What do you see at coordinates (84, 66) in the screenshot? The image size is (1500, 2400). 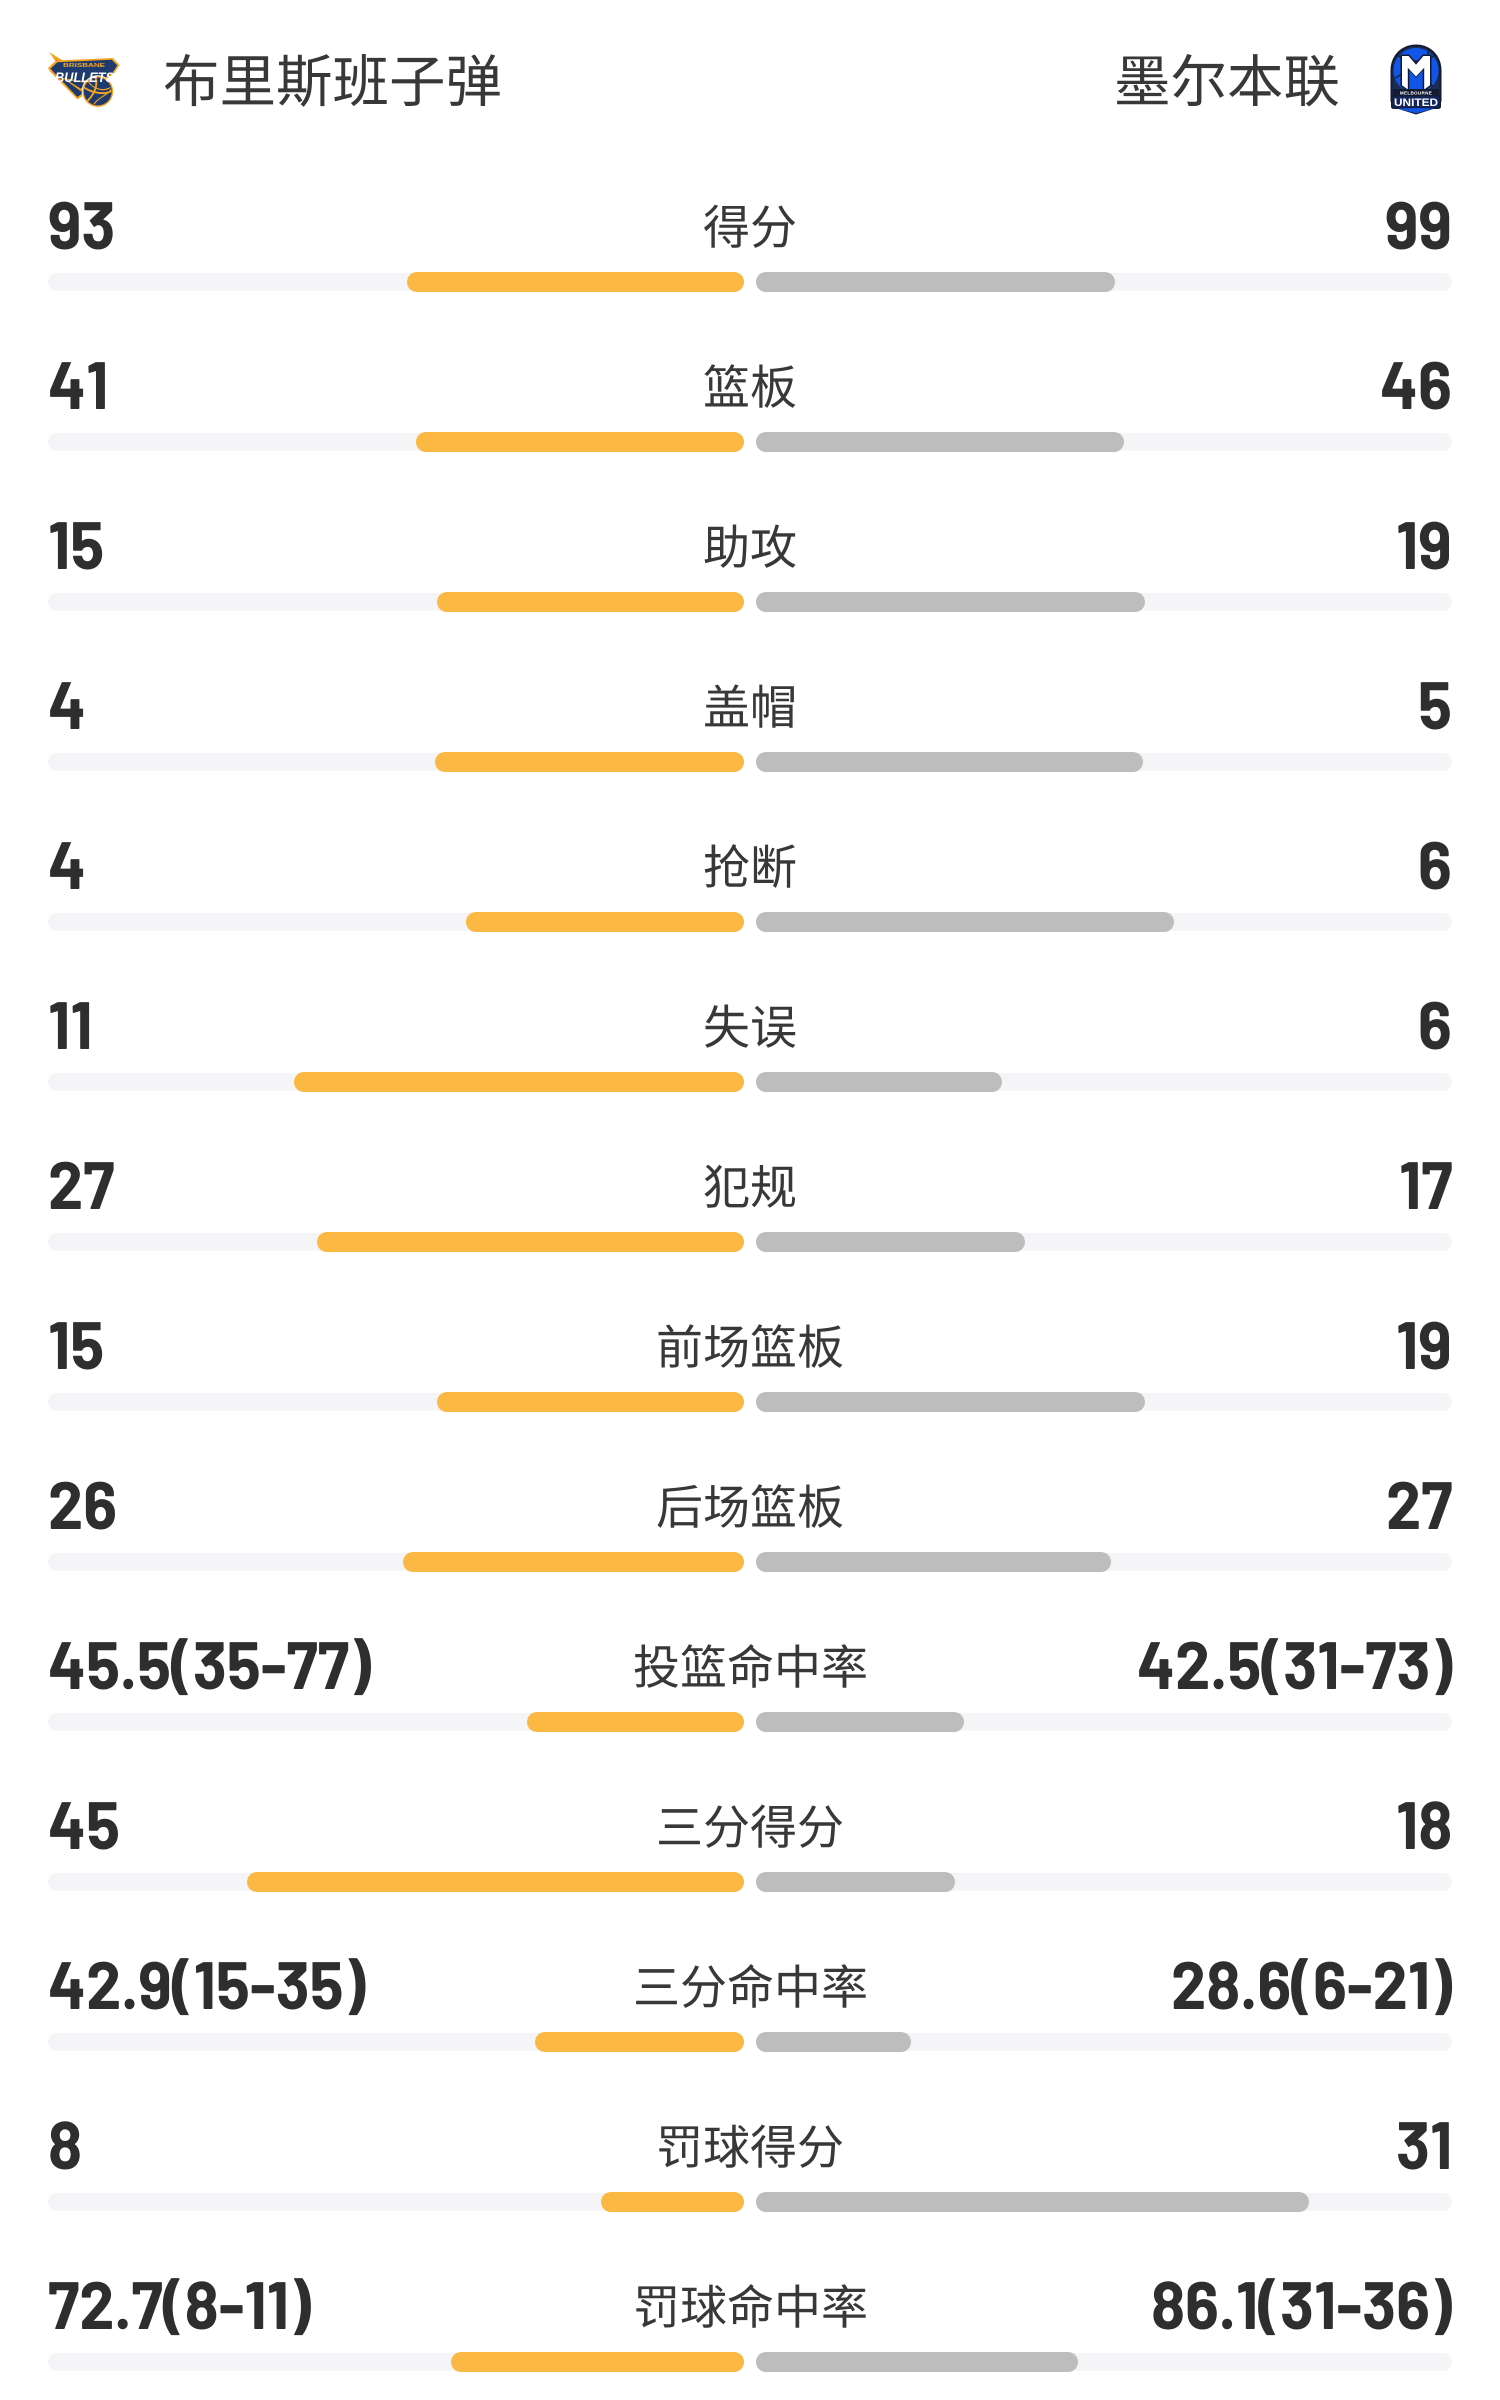 I see `svg-text: BRISBANE` at bounding box center [84, 66].